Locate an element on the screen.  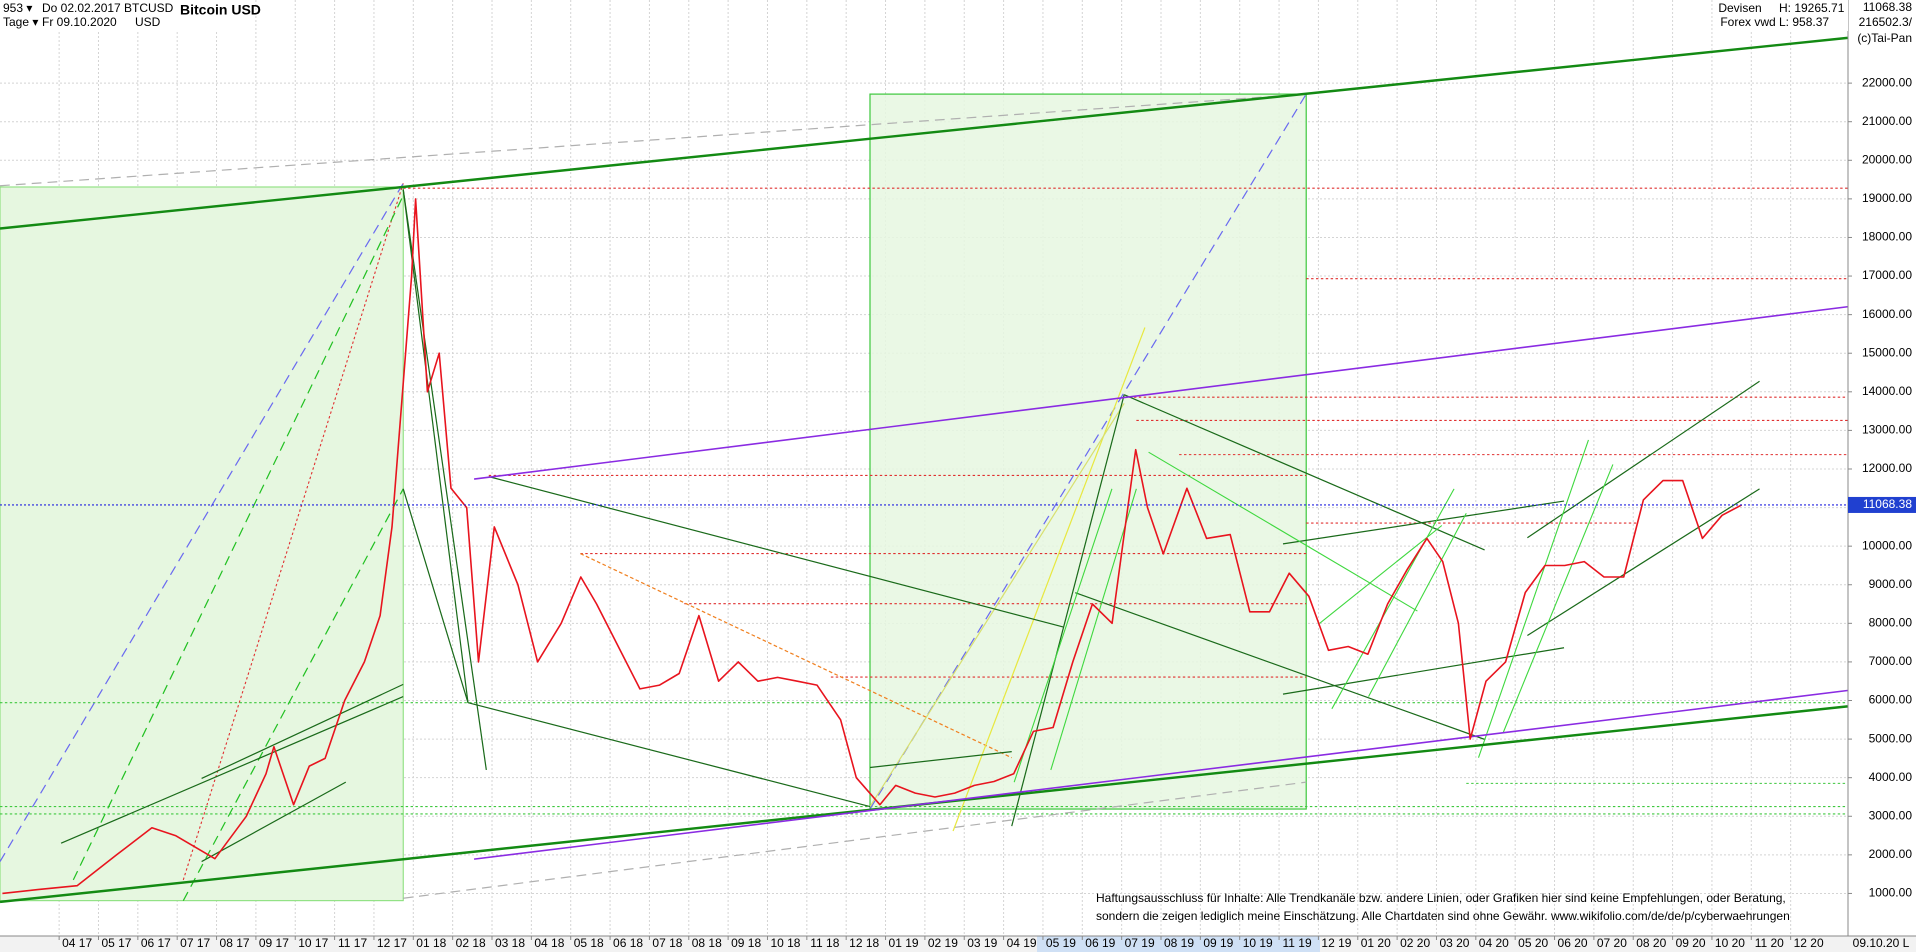
y-tick-label: 17000.00 is located at coordinates (1887, 275).